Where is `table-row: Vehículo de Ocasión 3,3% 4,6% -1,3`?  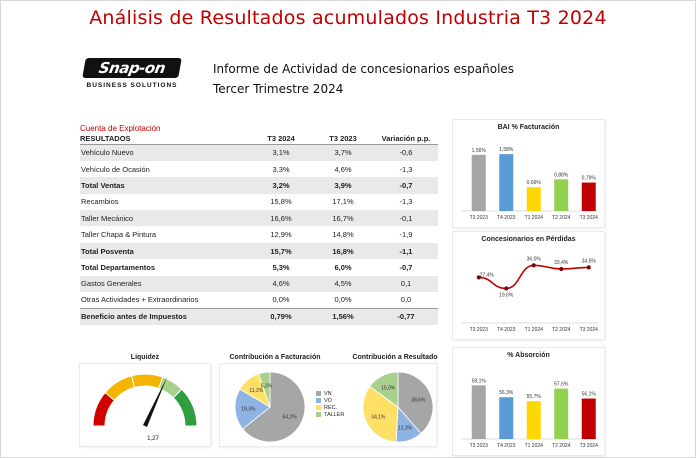 table-row: Vehículo de Ocasión 3,3% 4,6% -1,3 is located at coordinates (259, 169).